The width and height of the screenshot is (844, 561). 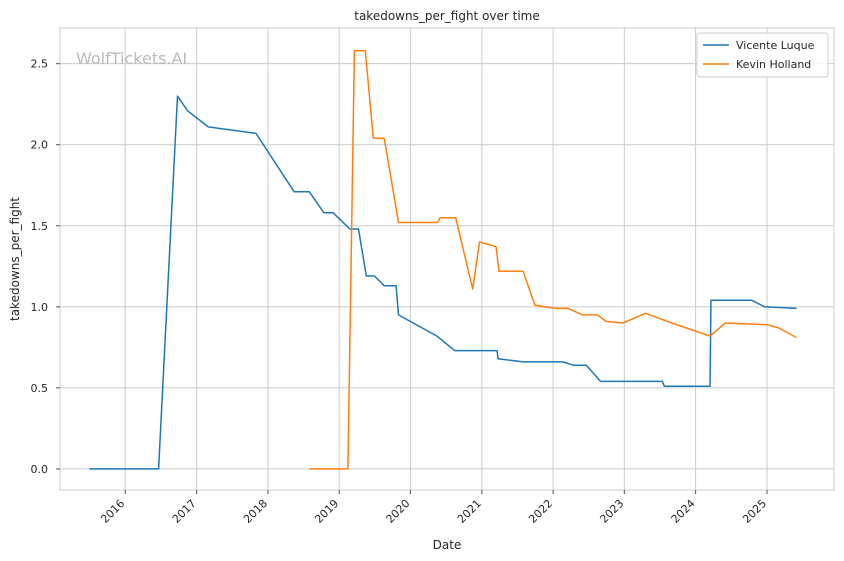 I want to click on x-tick-label: 2017, so click(x=184, y=511).